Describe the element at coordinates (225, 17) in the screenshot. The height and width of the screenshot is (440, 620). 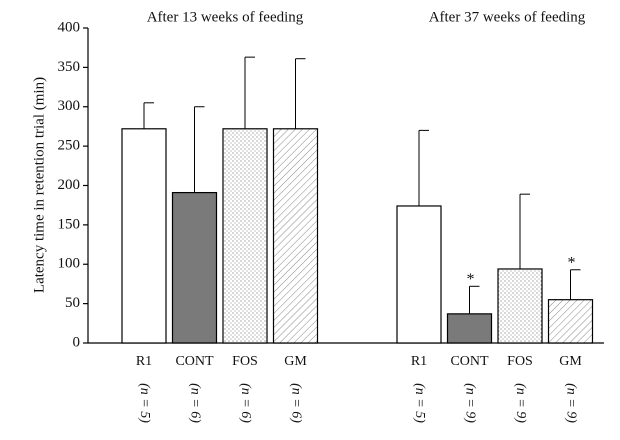
I see `group-title: After 13 weeks of feeding` at that location.